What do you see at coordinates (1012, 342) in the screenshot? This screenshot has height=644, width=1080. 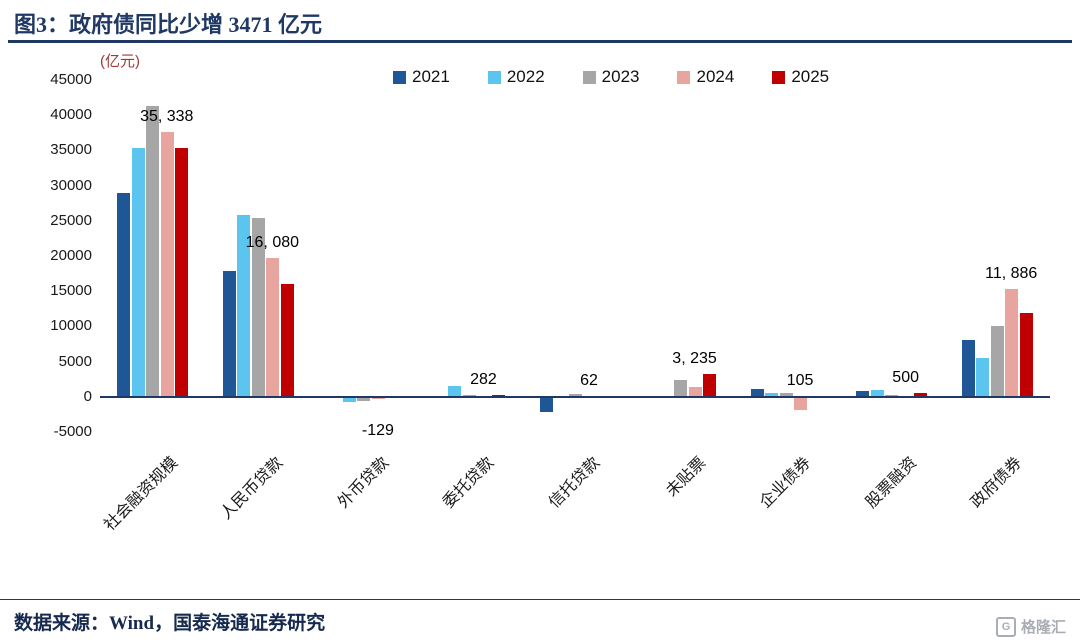 I see `bar-2024-政府债券` at bounding box center [1012, 342].